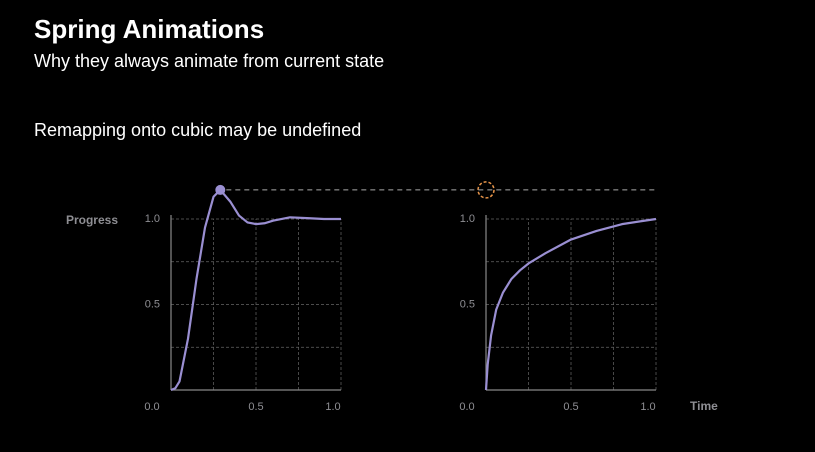 The image size is (815, 452). I want to click on x-axis-label: Time, so click(704, 406).